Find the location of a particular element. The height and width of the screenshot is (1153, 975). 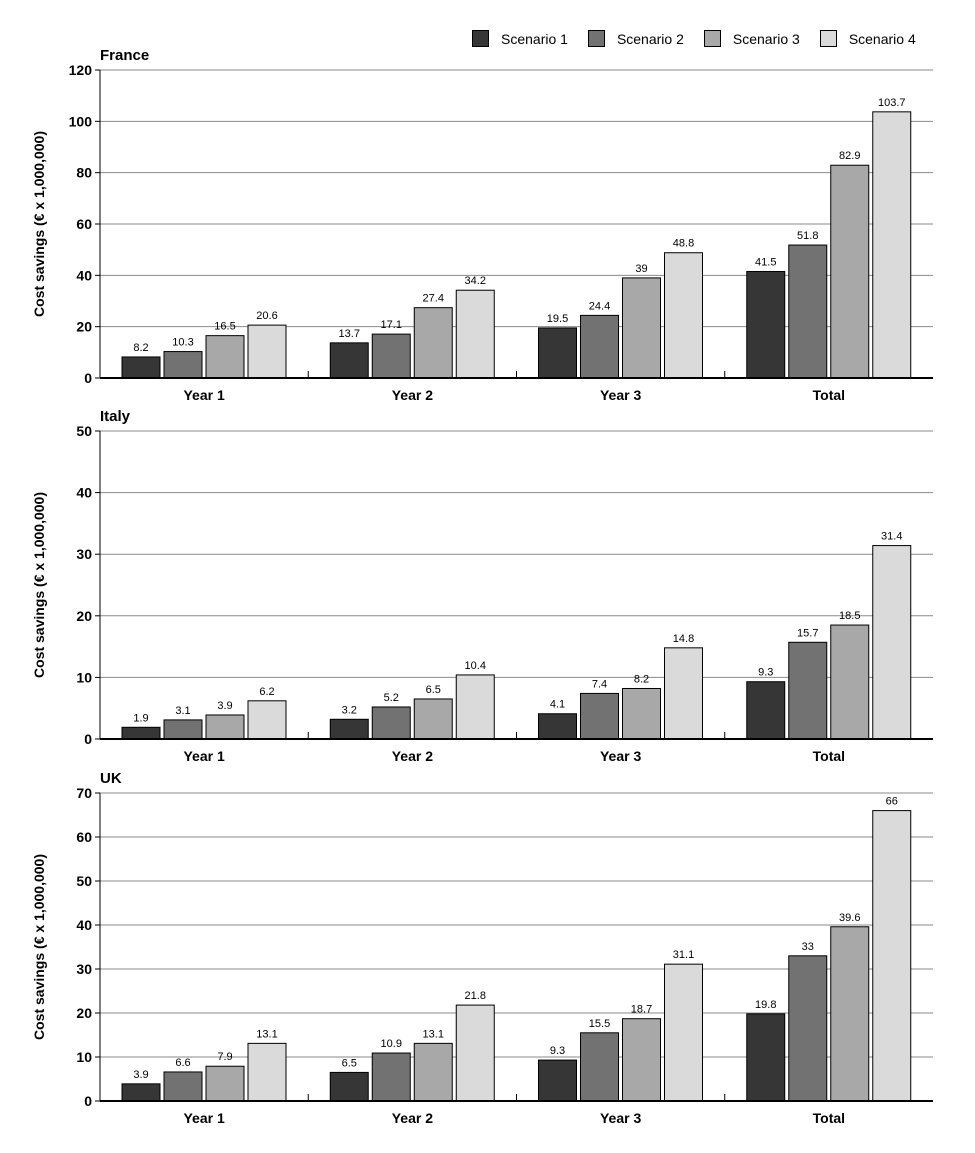

legend-item-scenario-4: Scenario 4 is located at coordinates (867, 38).